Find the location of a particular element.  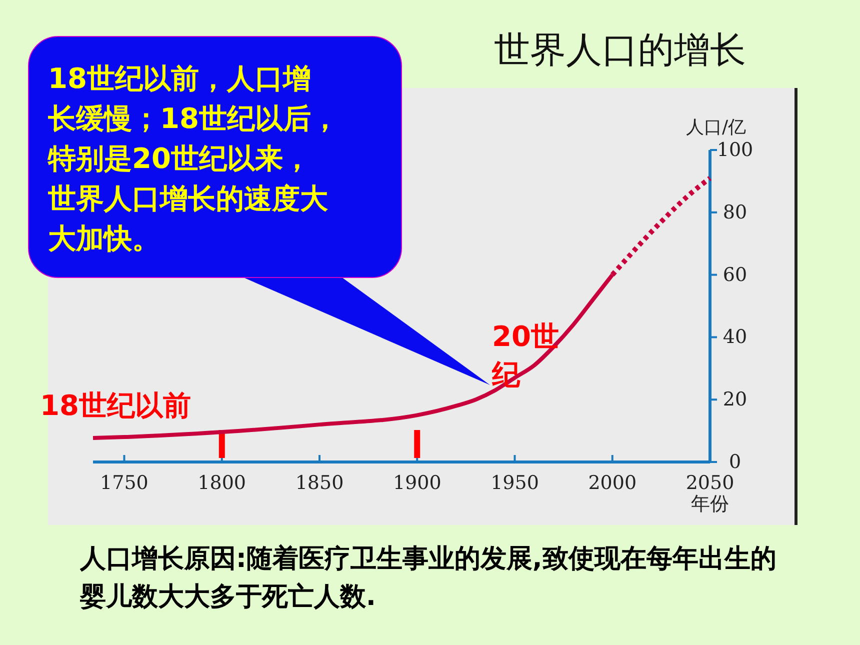

x-tick-label: 1900 is located at coordinates (417, 483).